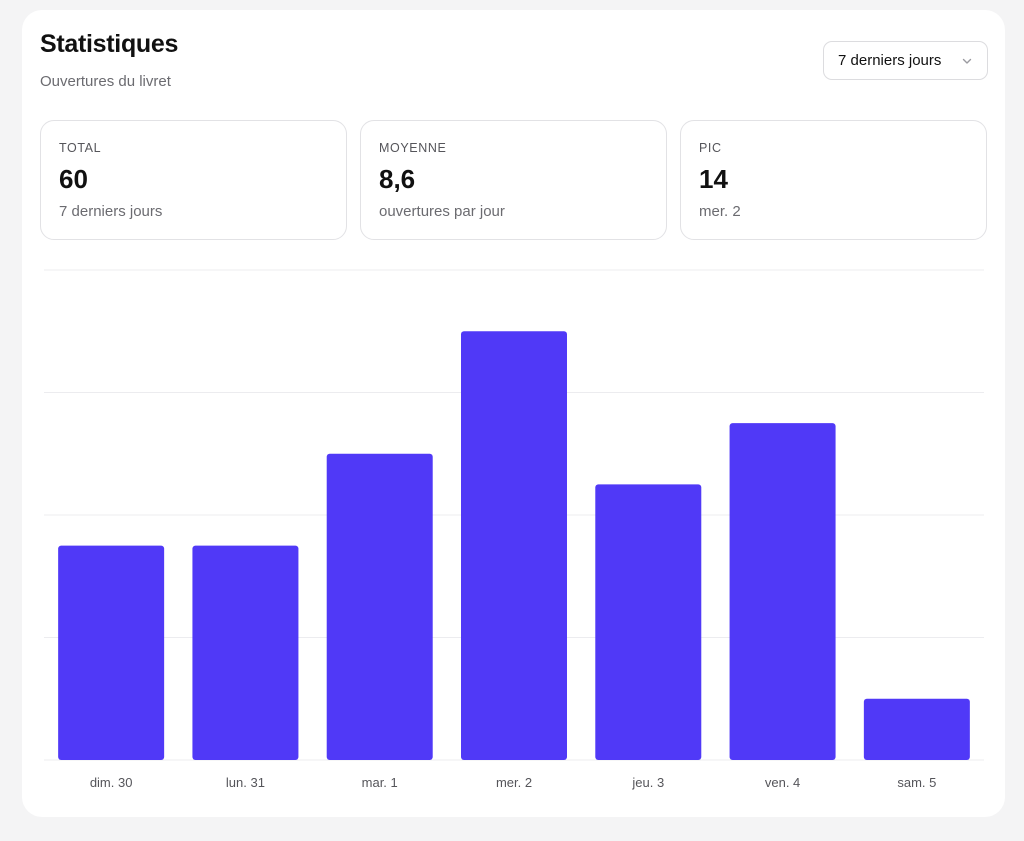  What do you see at coordinates (105, 81) in the screenshot?
I see `page-subtitle: Ouvertures du livret` at bounding box center [105, 81].